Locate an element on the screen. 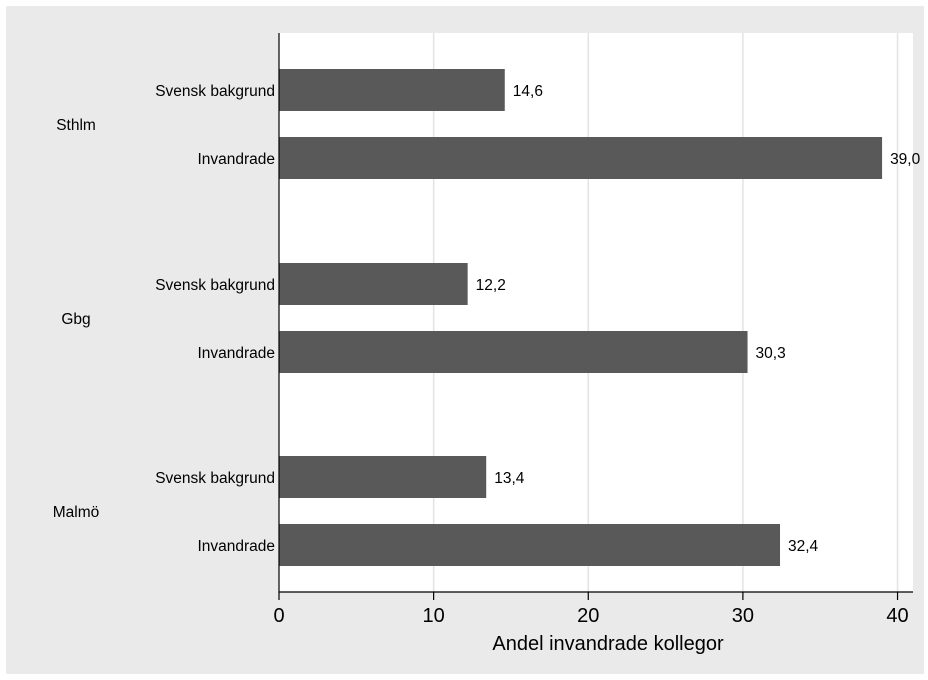  x-tick-label: 0 is located at coordinates (278, 616).